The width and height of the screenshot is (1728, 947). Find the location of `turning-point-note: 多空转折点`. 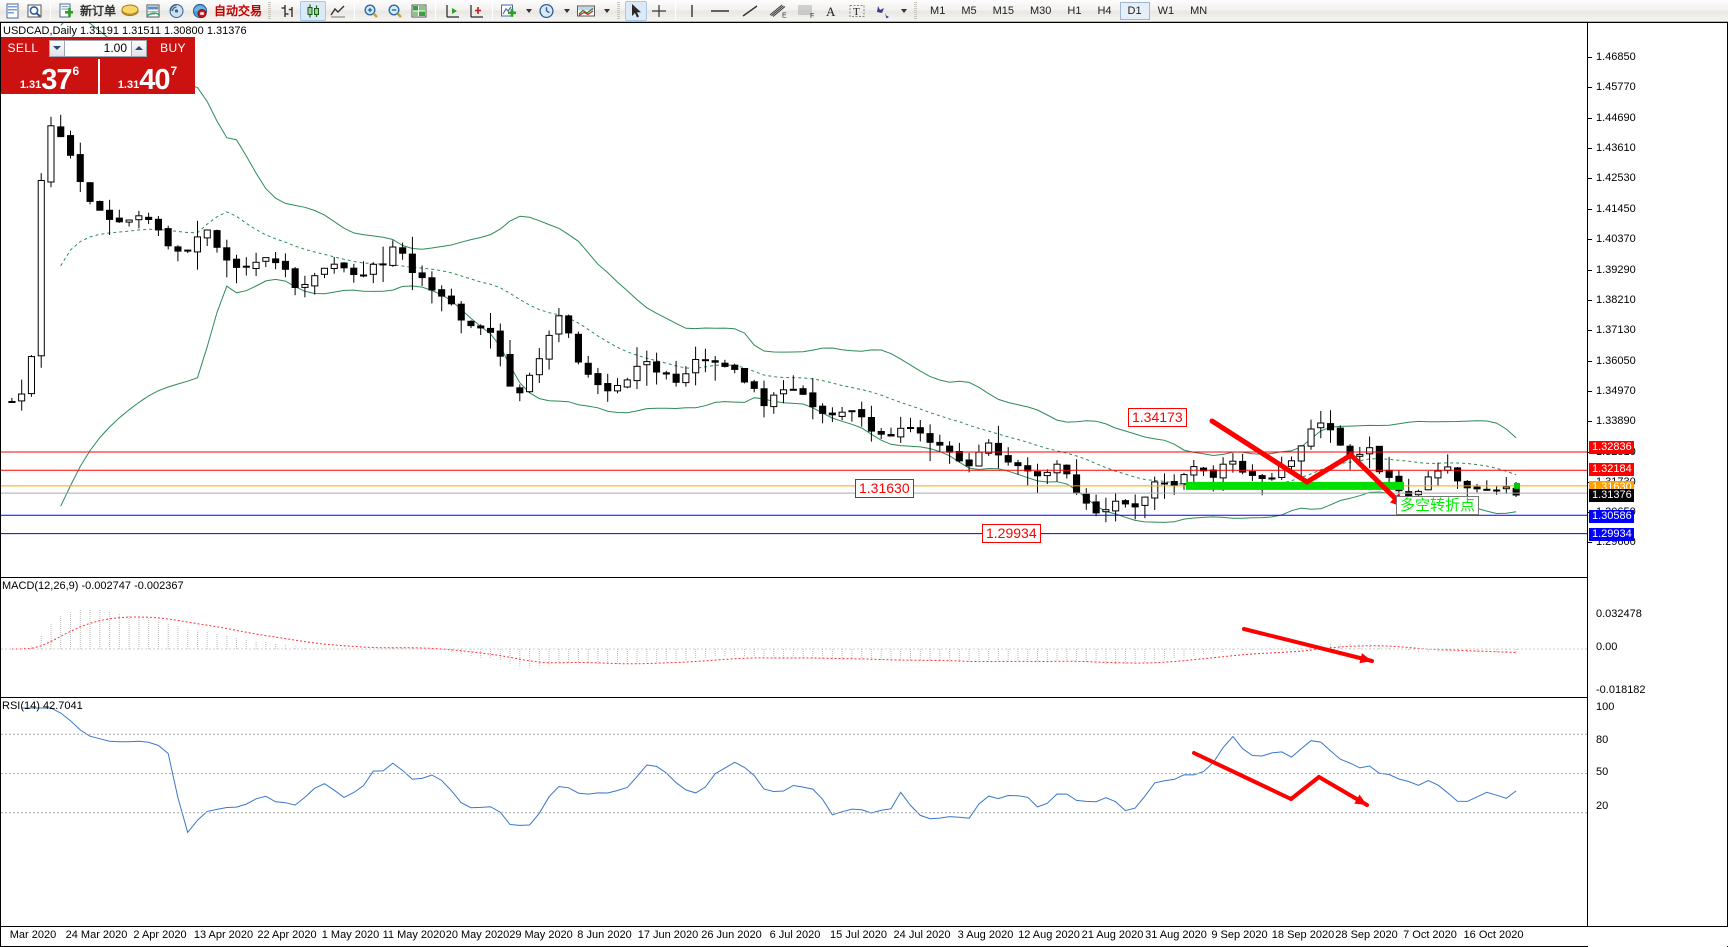

turning-point-note: 多空转折点 is located at coordinates (1438, 505).